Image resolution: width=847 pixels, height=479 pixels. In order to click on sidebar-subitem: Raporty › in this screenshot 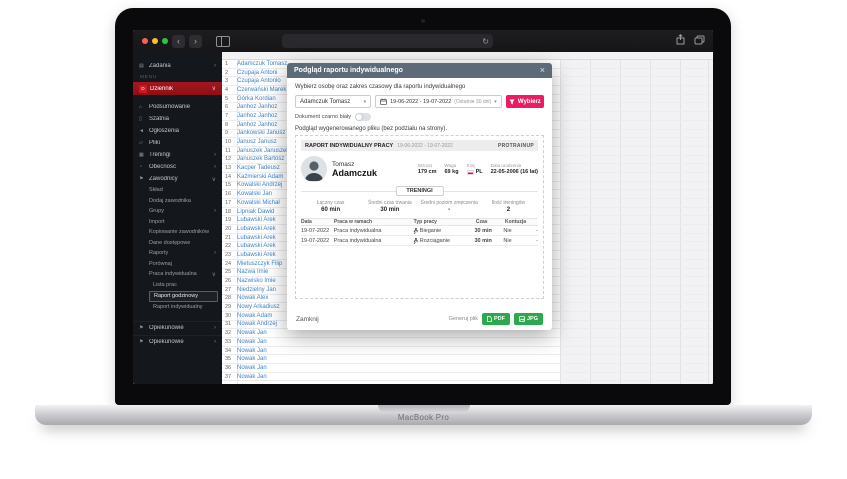, I will do `click(182, 253)`.